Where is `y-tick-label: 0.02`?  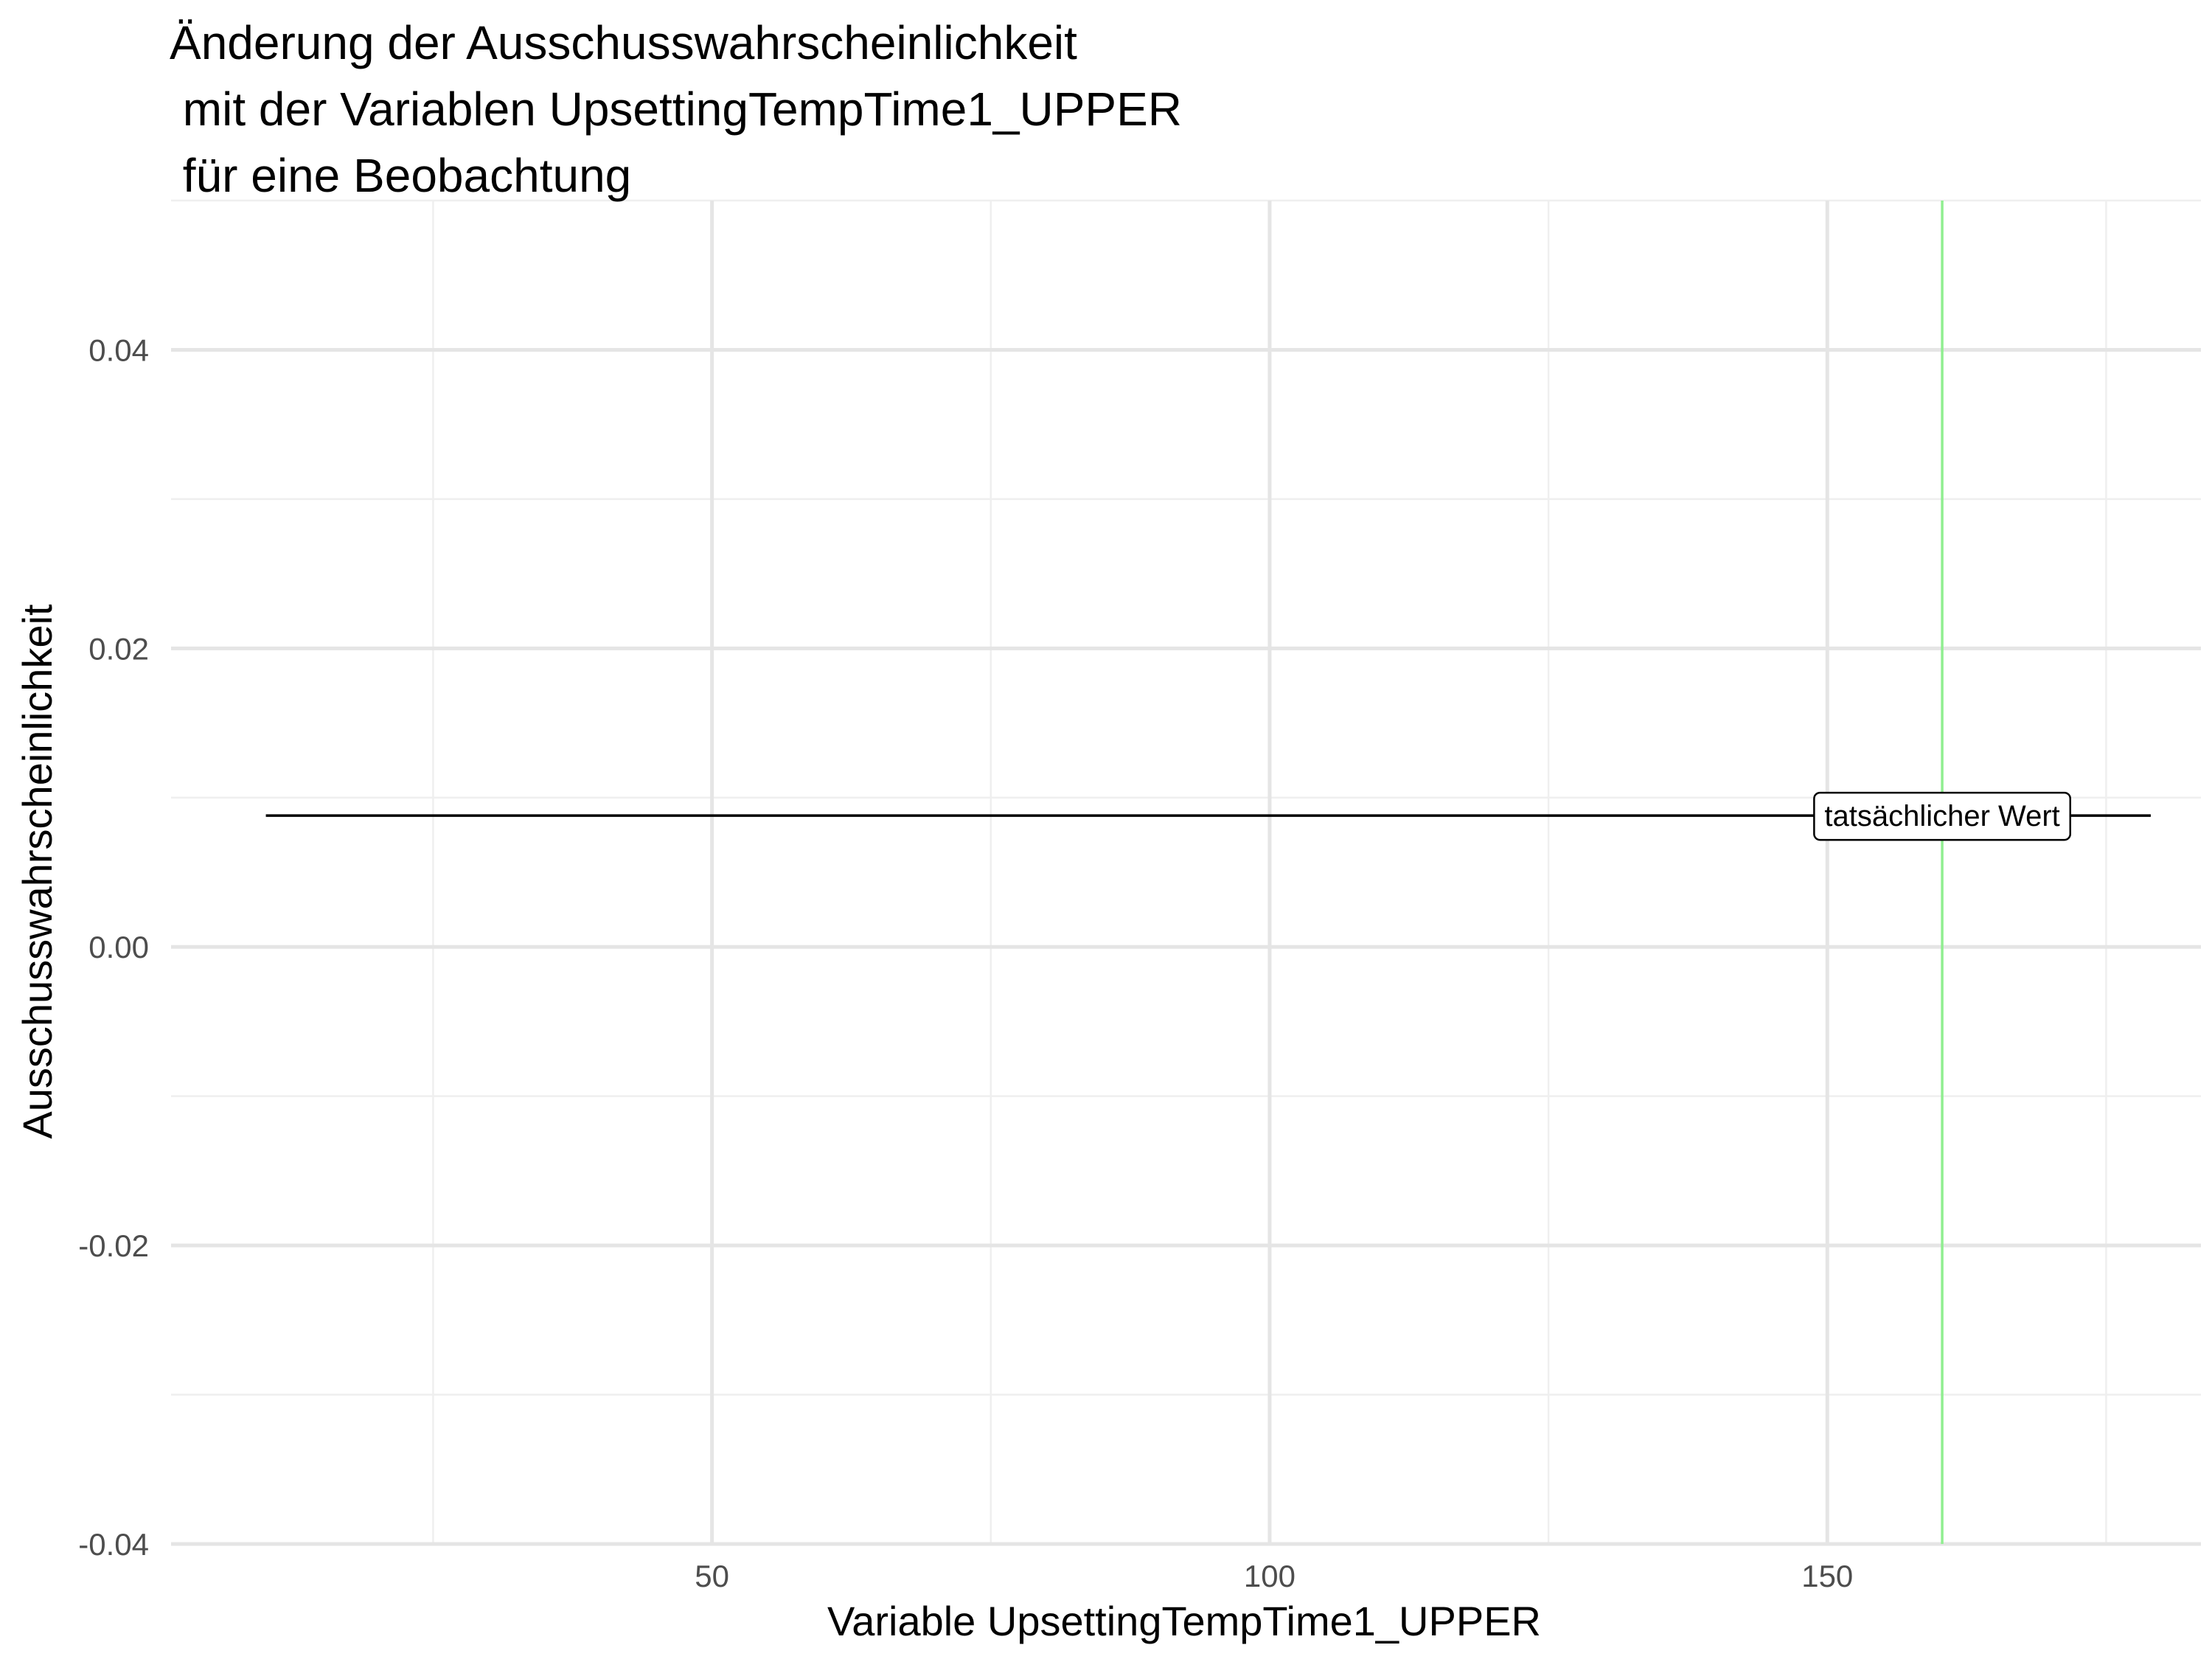
y-tick-label: 0.02 is located at coordinates (118, 648).